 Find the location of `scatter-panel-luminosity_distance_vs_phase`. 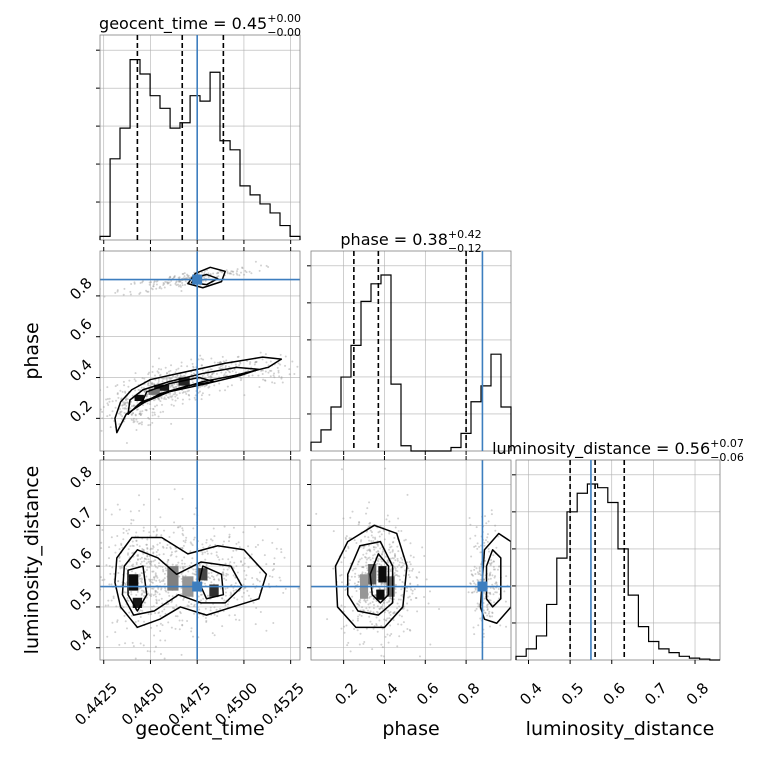

scatter-panel-luminosity_distance_vs_phase is located at coordinates (409, 560).